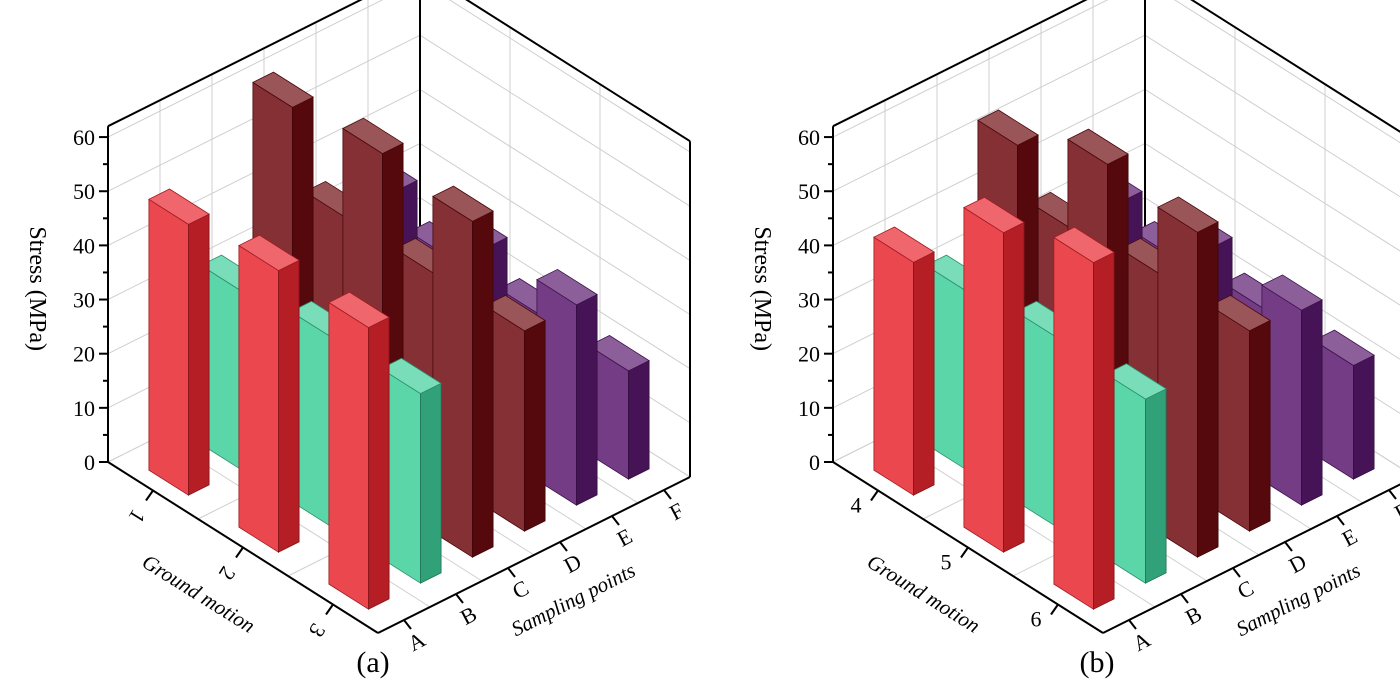  What do you see at coordinates (856, 505) in the screenshot?
I see `ground-motion-tick-label: 4` at bounding box center [856, 505].